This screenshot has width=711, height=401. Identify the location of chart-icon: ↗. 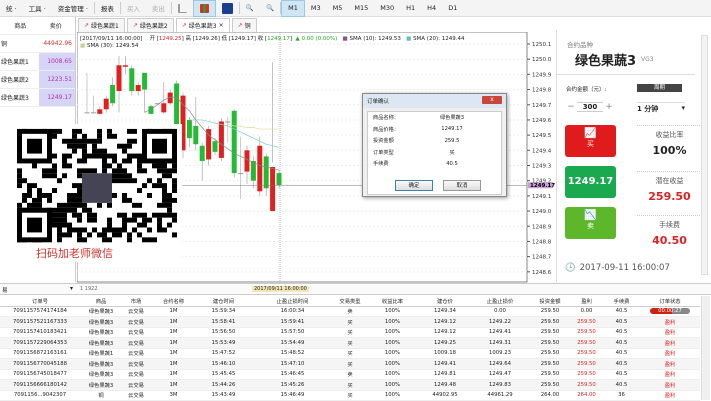
(240, 25).